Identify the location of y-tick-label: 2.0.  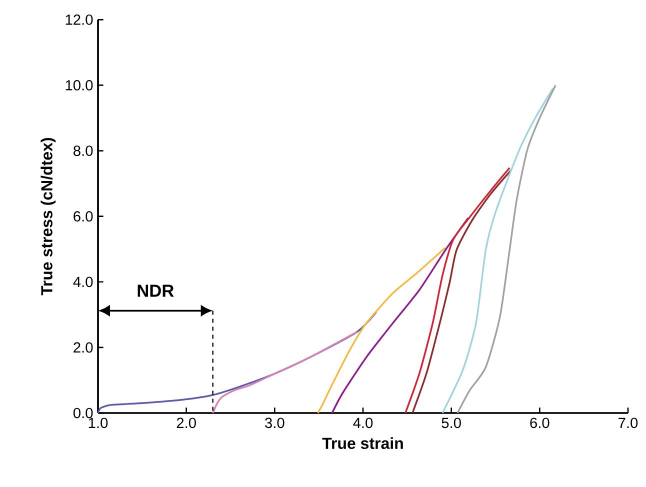
(83, 347).